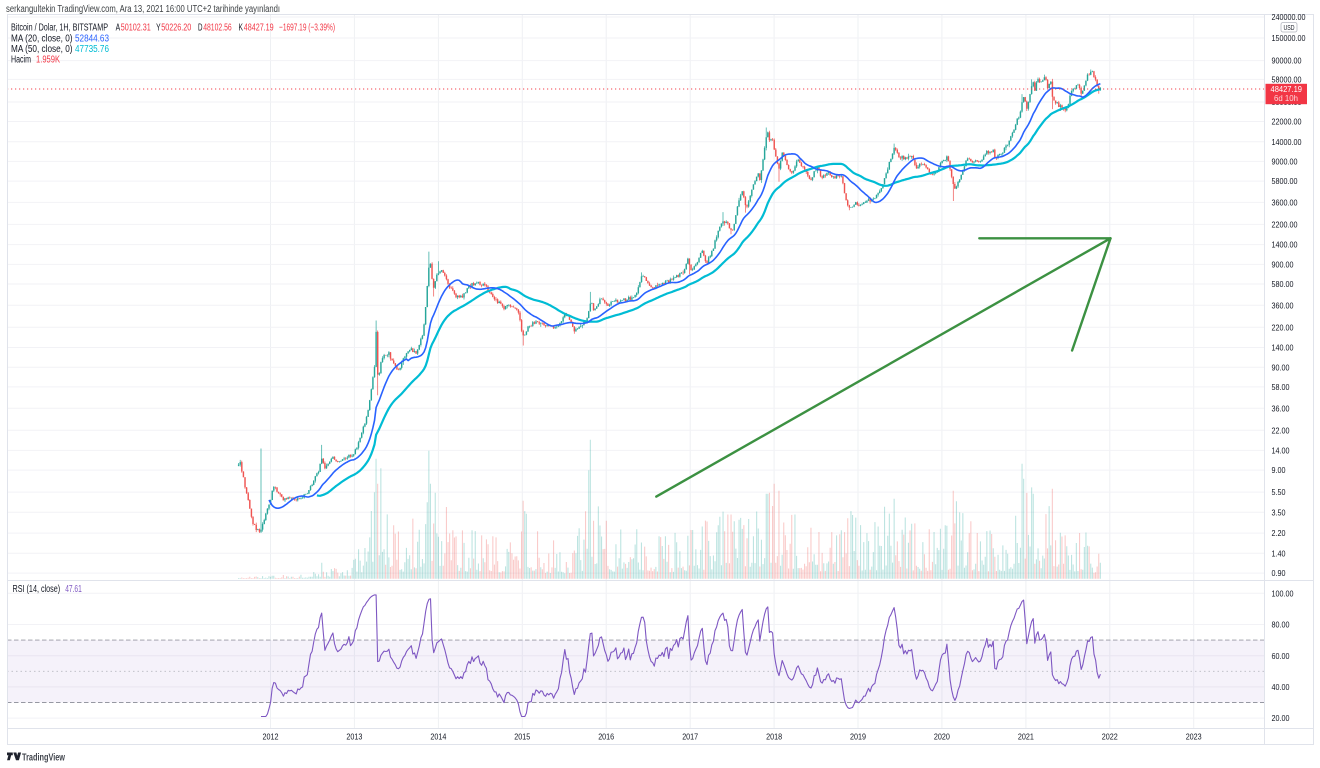 This screenshot has width=1320, height=768. What do you see at coordinates (1281, 367) in the screenshot?
I see `svg-text: 90.00` at bounding box center [1281, 367].